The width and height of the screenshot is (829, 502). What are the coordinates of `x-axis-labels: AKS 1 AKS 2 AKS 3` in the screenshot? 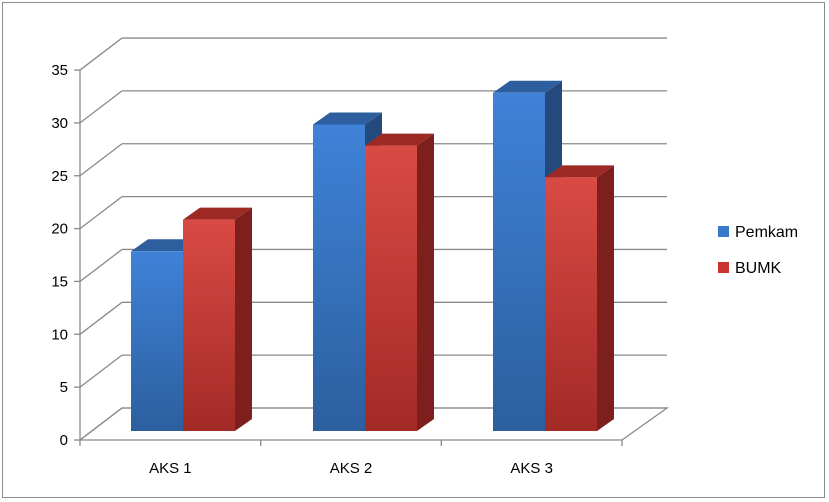 It's located at (351, 468).